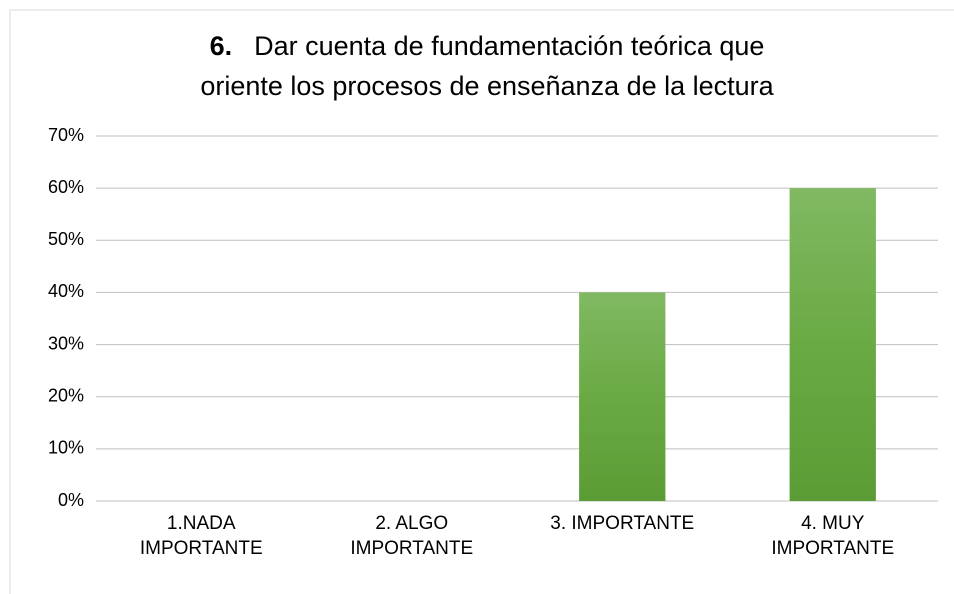  I want to click on y-tick-label: 70%, so click(66, 135).